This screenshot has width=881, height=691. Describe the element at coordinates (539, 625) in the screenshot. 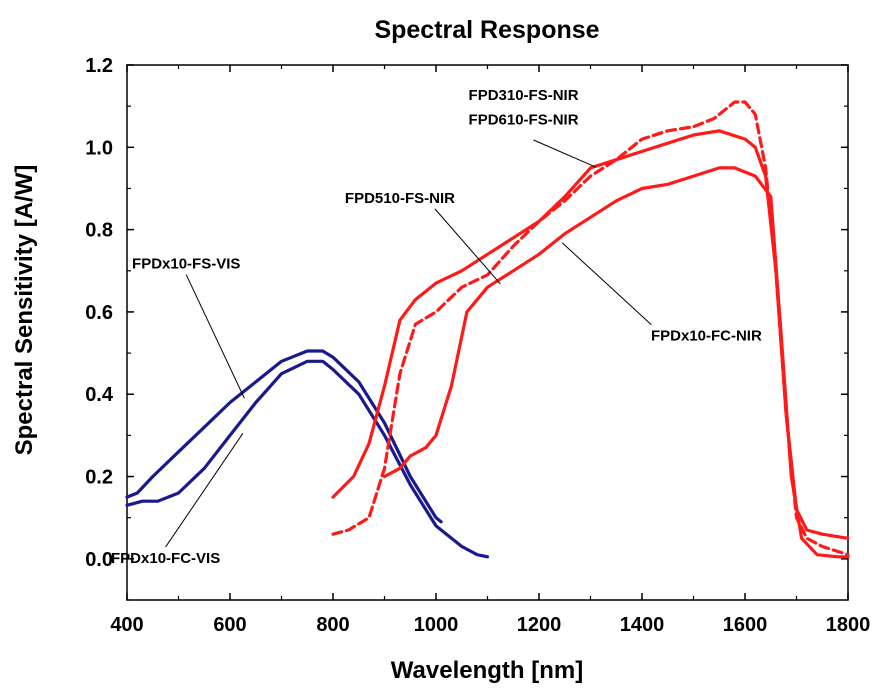

I see `x-tick-label: 1200` at that location.